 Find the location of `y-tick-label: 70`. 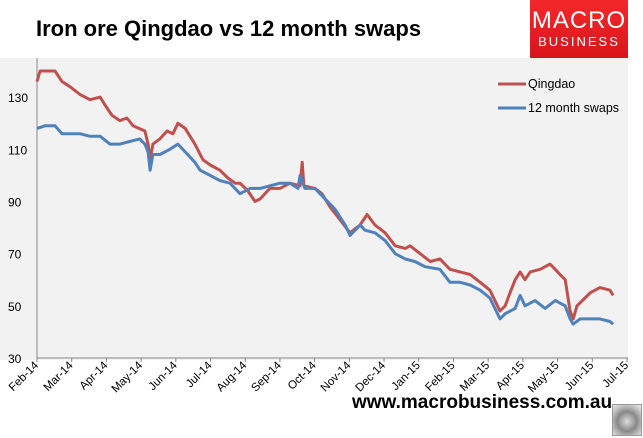

y-tick-label: 70 is located at coordinates (15, 255).